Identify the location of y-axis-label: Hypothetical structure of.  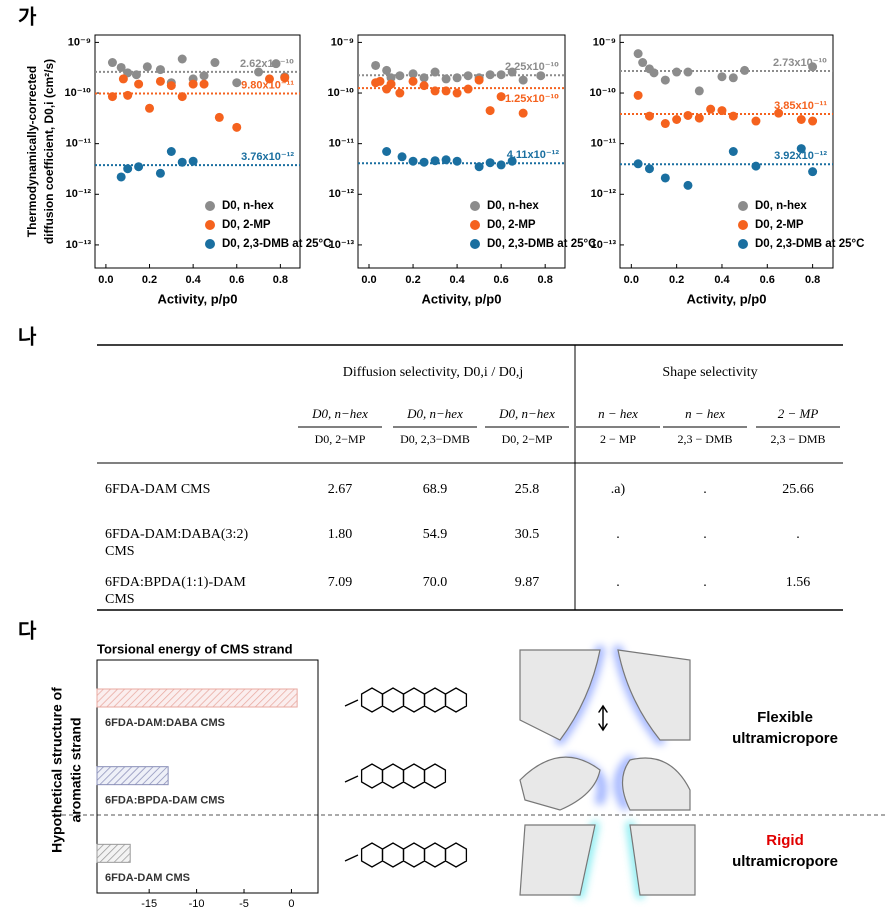
(57, 770).